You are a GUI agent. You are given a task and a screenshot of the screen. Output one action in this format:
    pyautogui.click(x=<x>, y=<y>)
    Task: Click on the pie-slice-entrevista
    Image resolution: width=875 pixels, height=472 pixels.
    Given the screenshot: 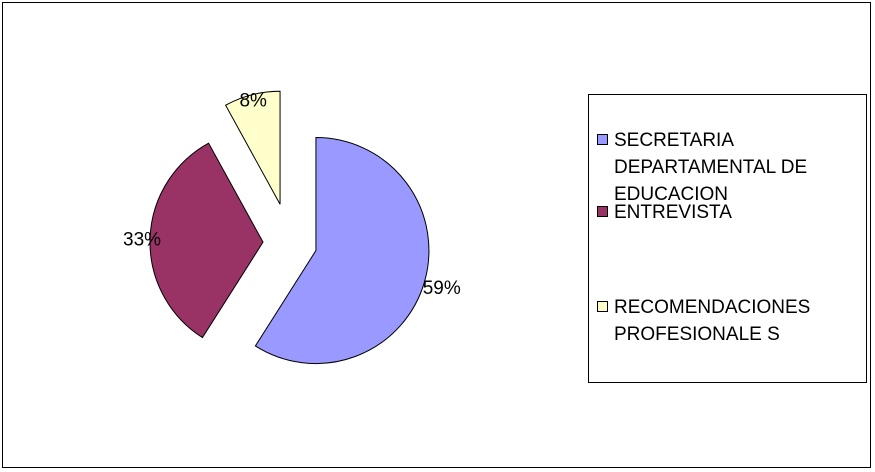 What is the action you would take?
    pyautogui.click(x=206, y=240)
    